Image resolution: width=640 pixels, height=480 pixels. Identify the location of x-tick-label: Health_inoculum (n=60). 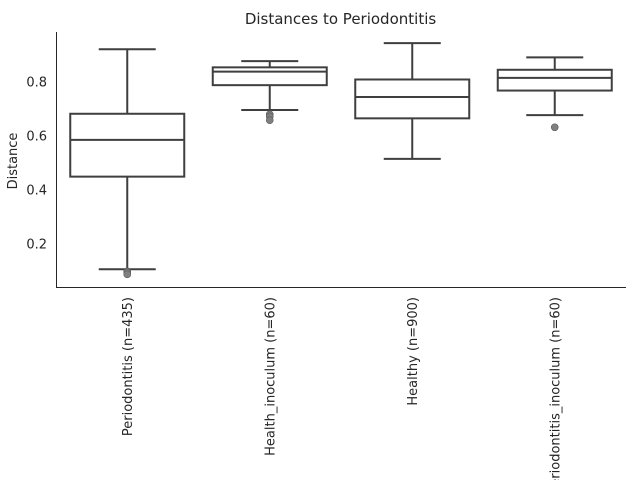
(270, 376).